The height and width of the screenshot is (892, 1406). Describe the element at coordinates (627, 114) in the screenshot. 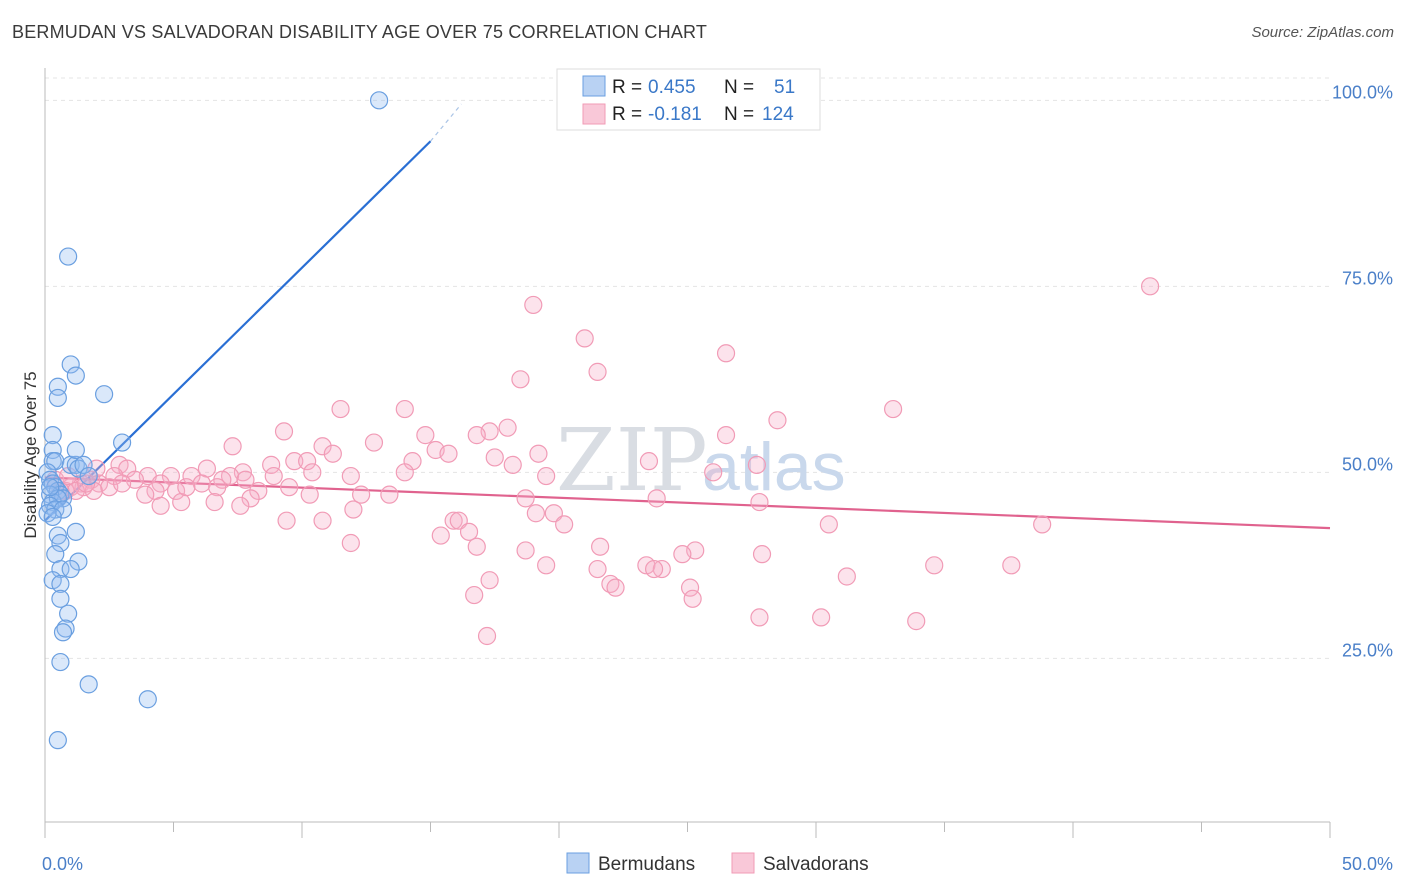

I see `legend-r-label-2: R =` at that location.